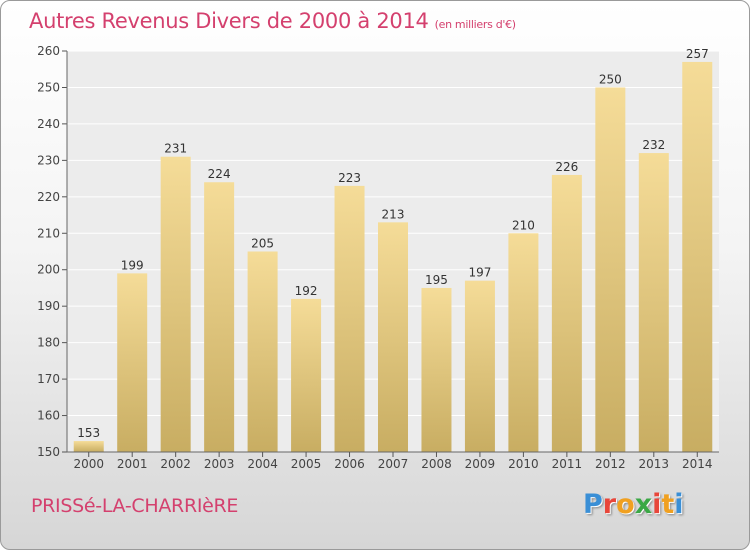 The image size is (750, 550). I want to click on x-tick-label: 2000, so click(88, 464).